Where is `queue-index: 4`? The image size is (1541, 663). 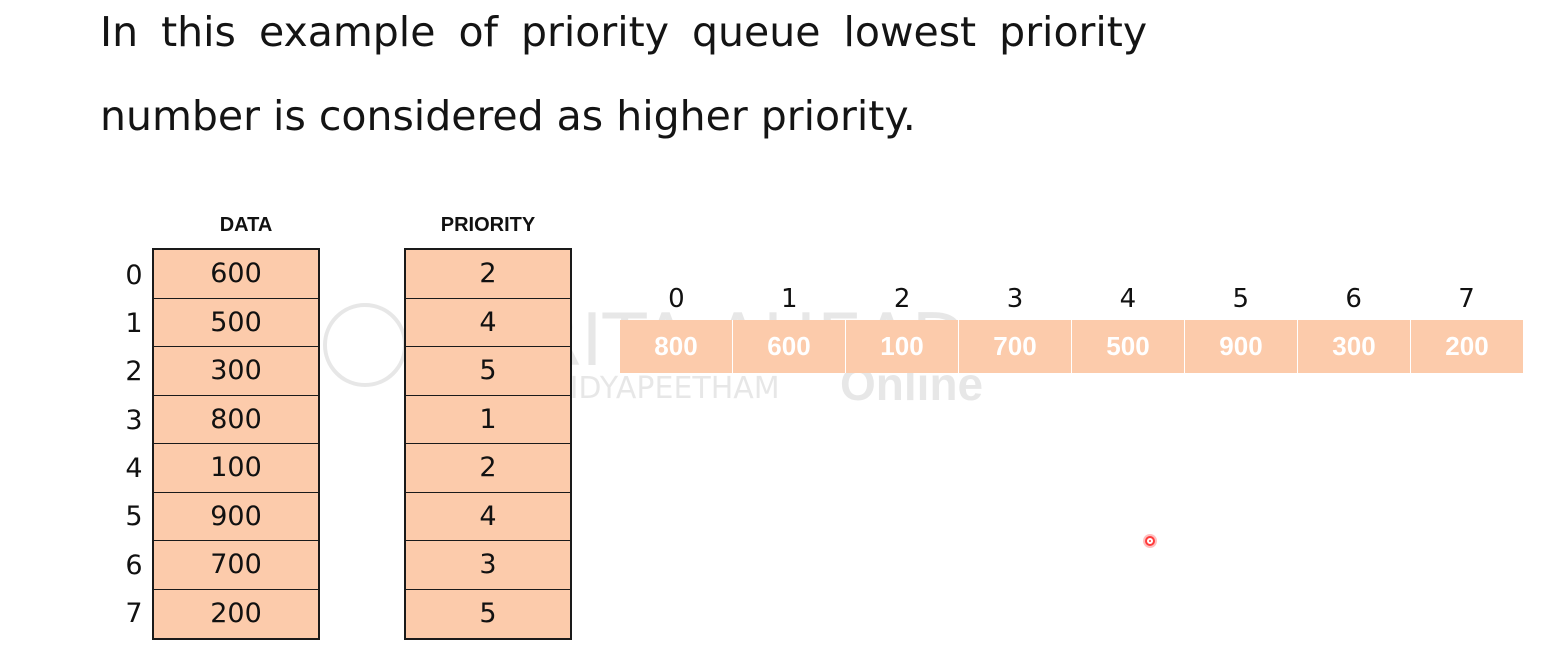 queue-index: 4 is located at coordinates (1128, 299).